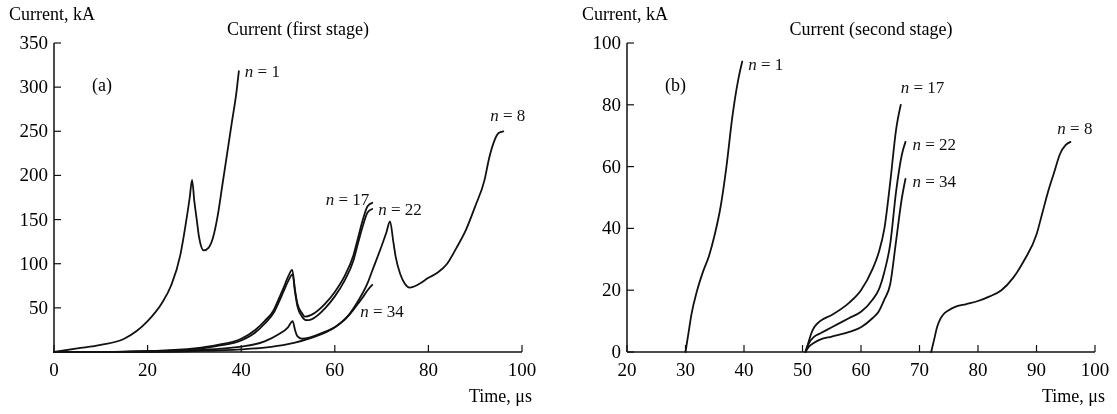 The image size is (1117, 414). Describe the element at coordinates (611, 228) in the screenshot. I see `y-tick-label: 40` at that location.